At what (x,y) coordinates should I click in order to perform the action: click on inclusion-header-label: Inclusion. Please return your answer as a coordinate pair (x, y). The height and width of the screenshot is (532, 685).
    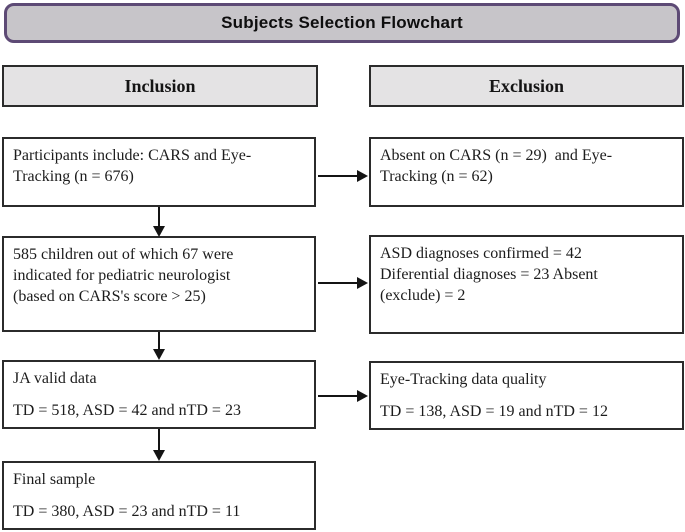
    Looking at the image, I should click on (160, 85).